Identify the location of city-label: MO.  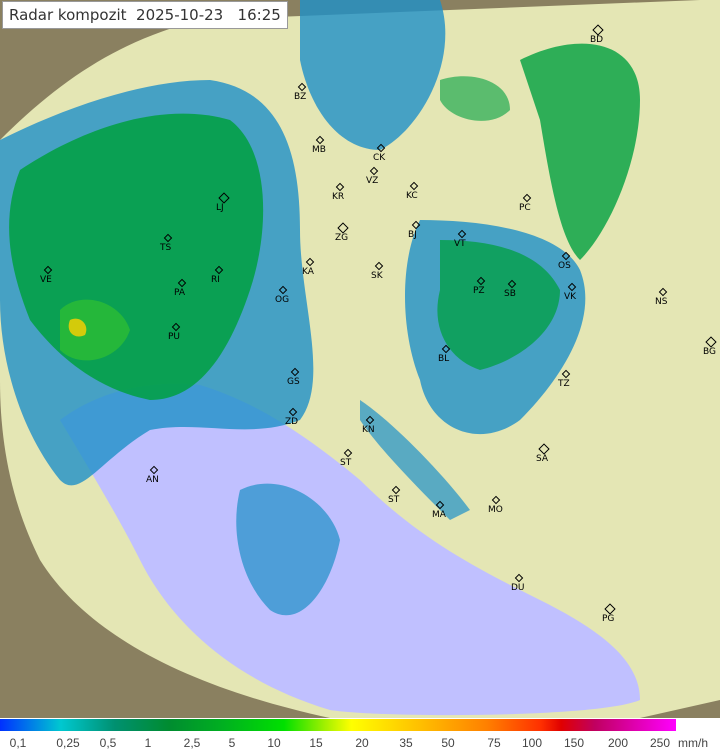
(495, 510).